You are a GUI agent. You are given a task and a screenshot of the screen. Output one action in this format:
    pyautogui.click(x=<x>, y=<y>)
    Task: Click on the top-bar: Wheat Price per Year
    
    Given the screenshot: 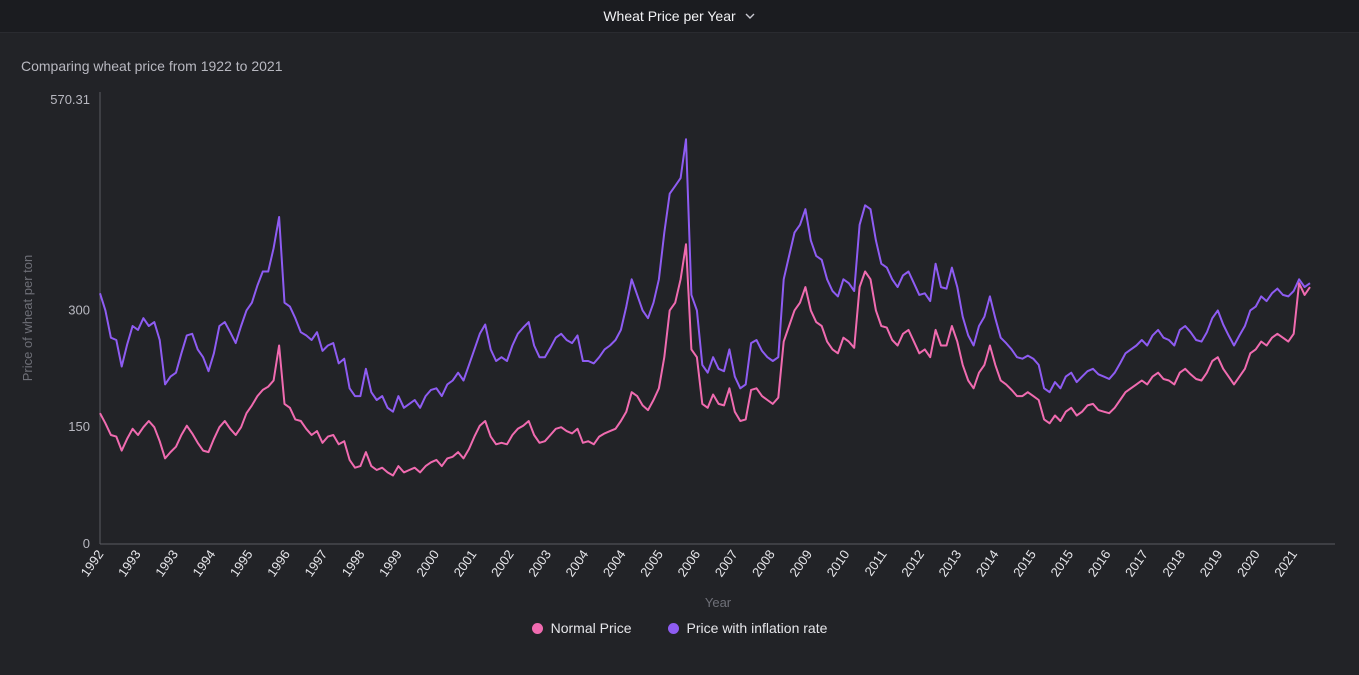 What is the action you would take?
    pyautogui.click(x=679, y=16)
    